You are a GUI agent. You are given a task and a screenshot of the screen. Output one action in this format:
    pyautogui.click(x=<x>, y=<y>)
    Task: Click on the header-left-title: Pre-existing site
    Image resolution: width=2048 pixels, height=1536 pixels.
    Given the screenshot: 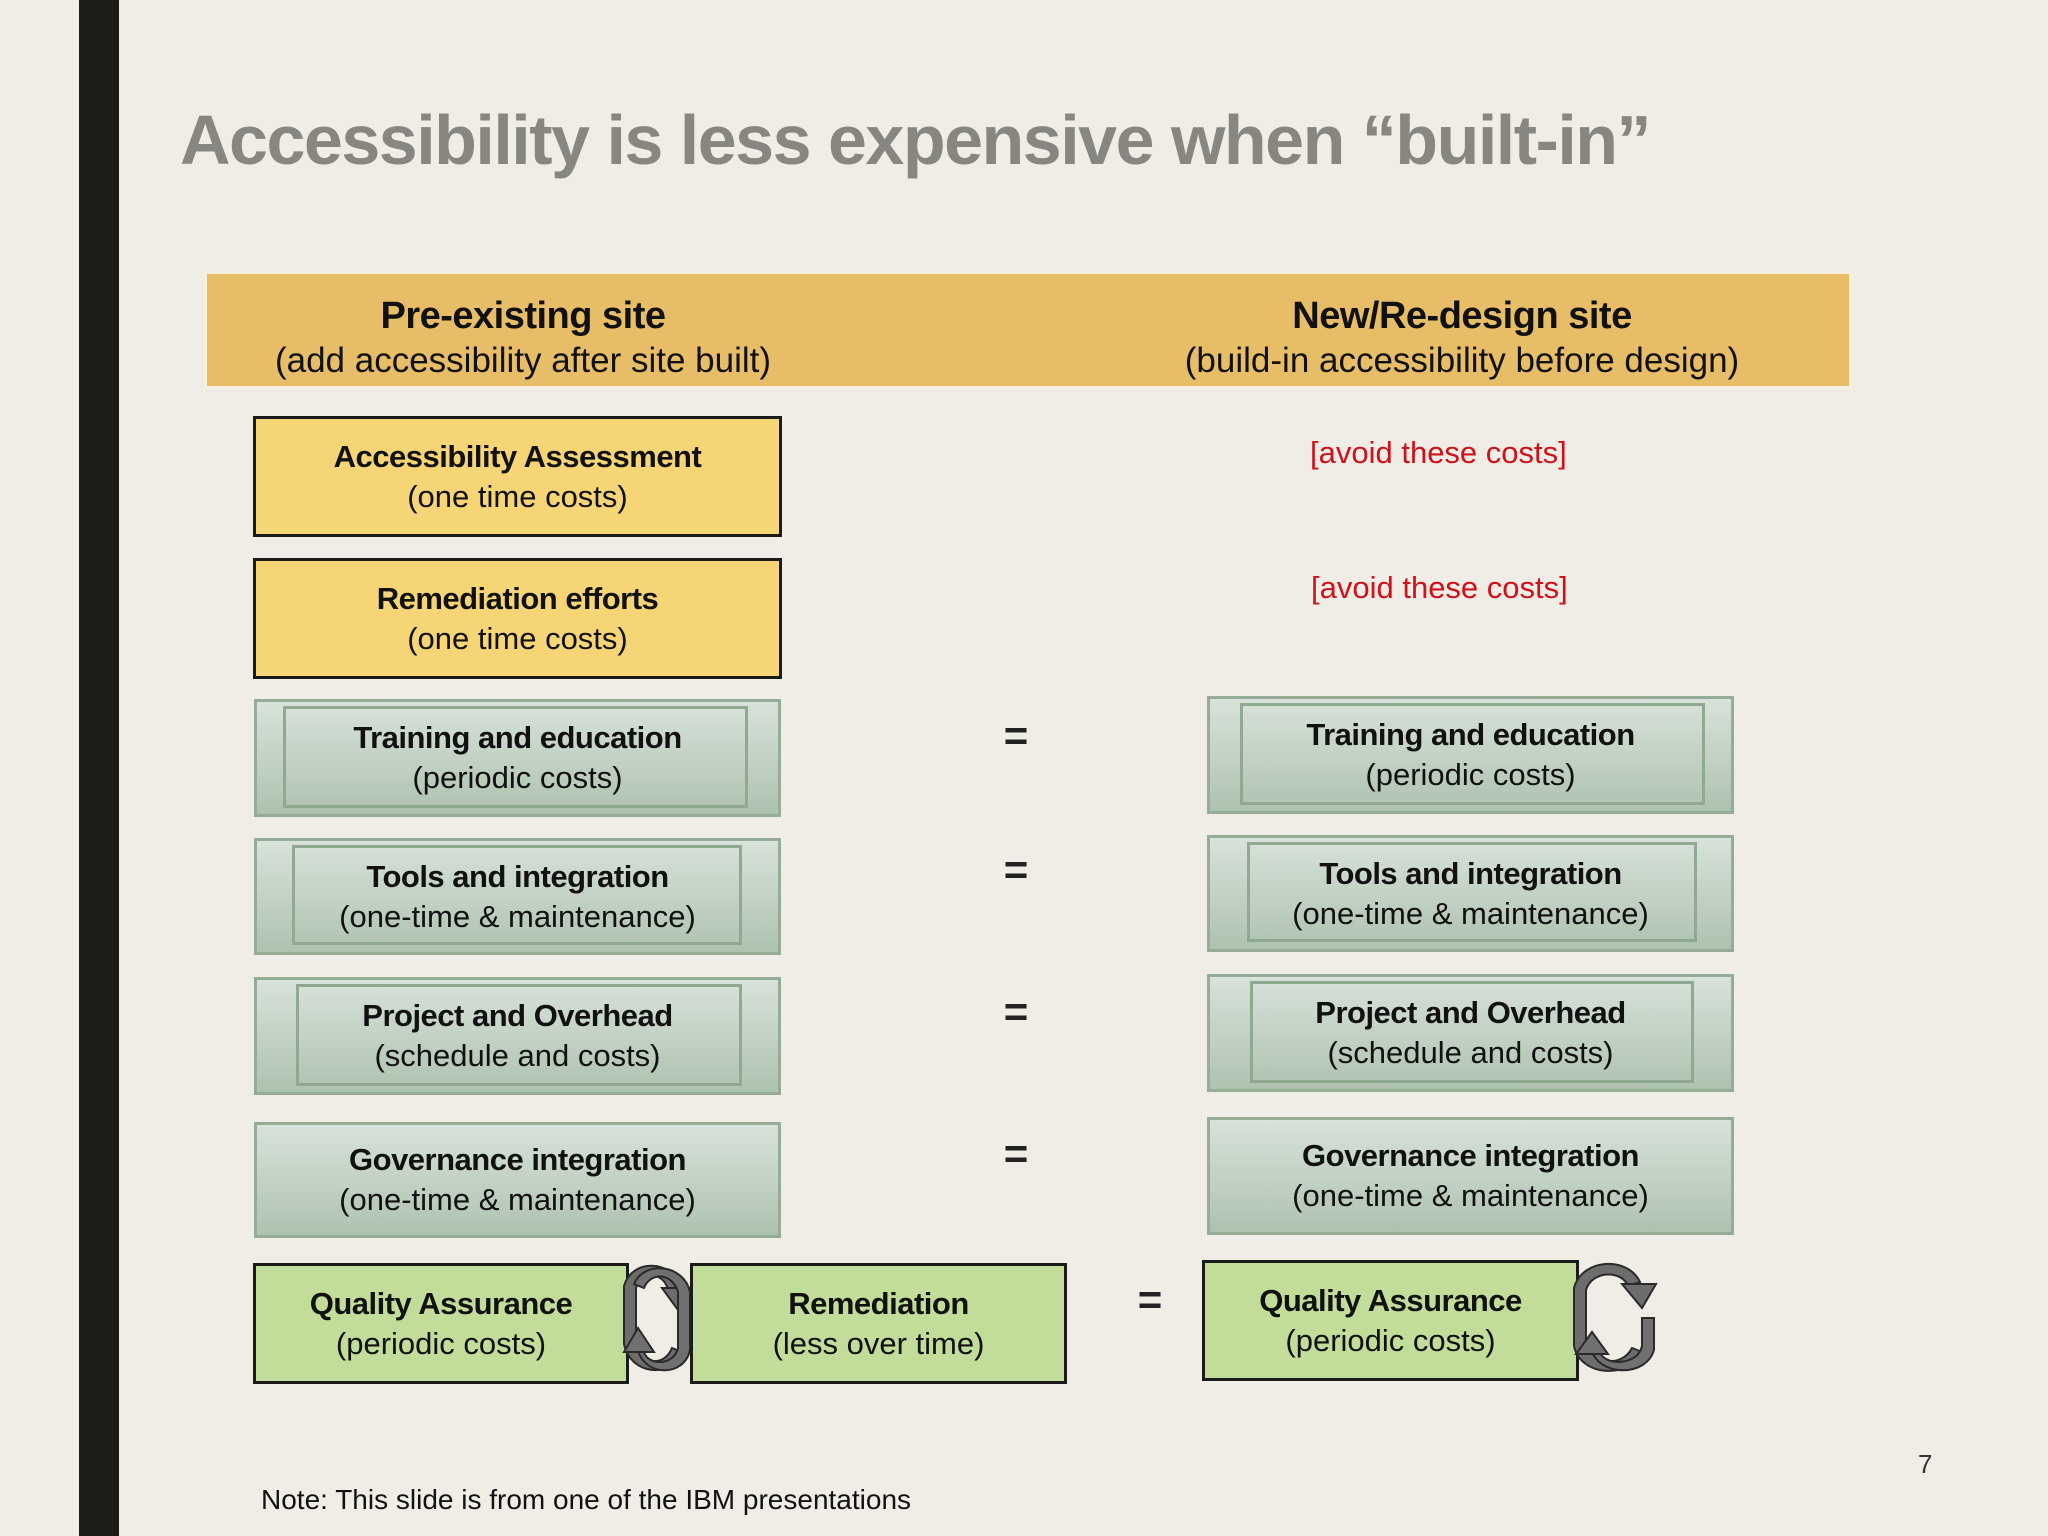 What is the action you would take?
    pyautogui.click(x=523, y=316)
    